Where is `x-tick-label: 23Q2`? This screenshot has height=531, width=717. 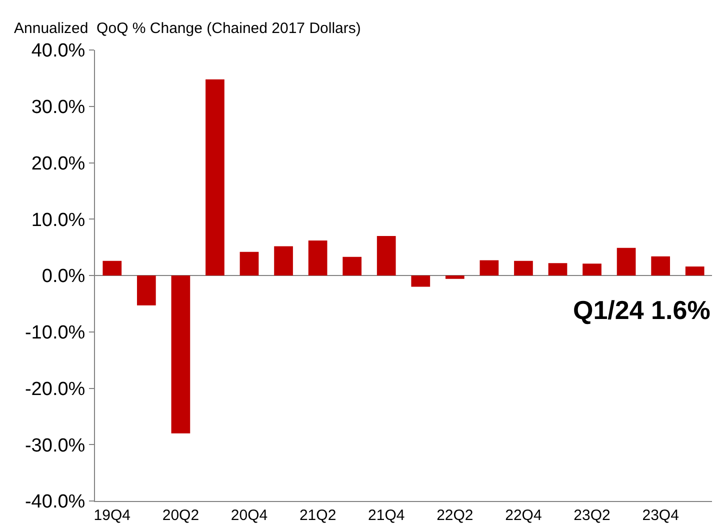 x-tick-label: 23Q2 is located at coordinates (592, 515).